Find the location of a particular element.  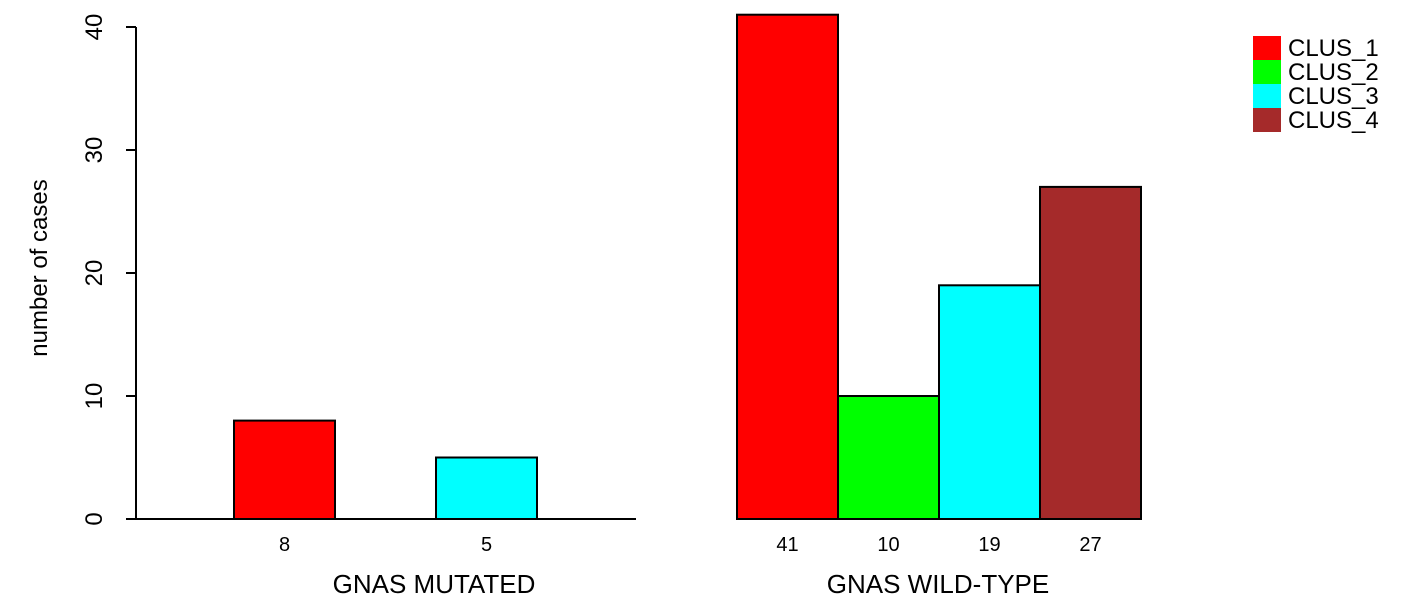

x-axes: 8 5 GNAS MUTATED 41 10 19 27 GNAS WILD-TYPE is located at coordinates (638, 558).